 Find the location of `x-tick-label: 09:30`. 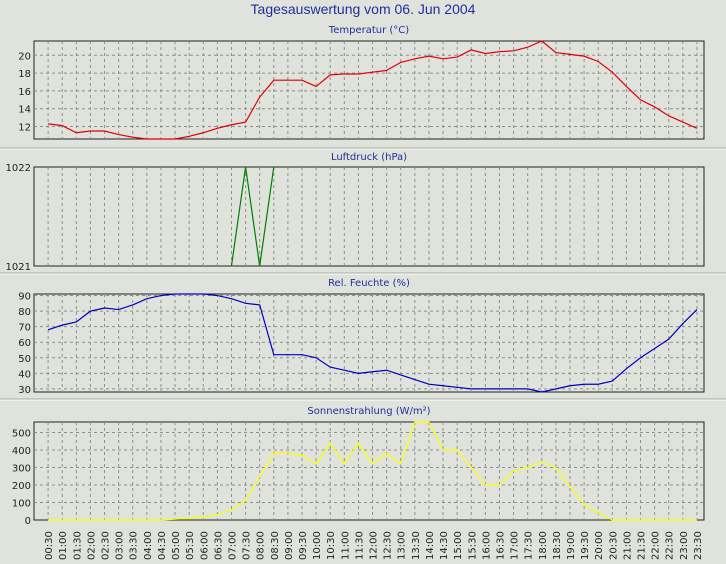

x-tick-label: 09:30 is located at coordinates (303, 545).